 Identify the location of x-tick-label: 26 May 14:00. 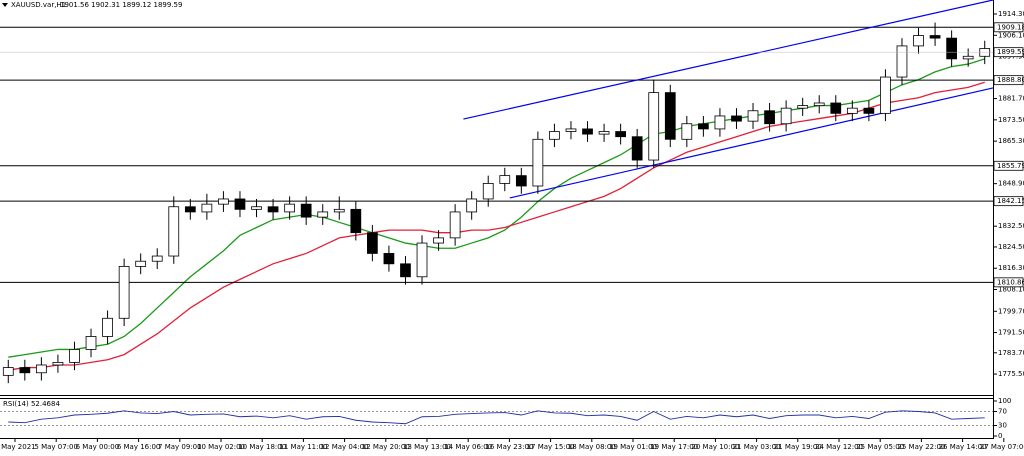
(963, 447).